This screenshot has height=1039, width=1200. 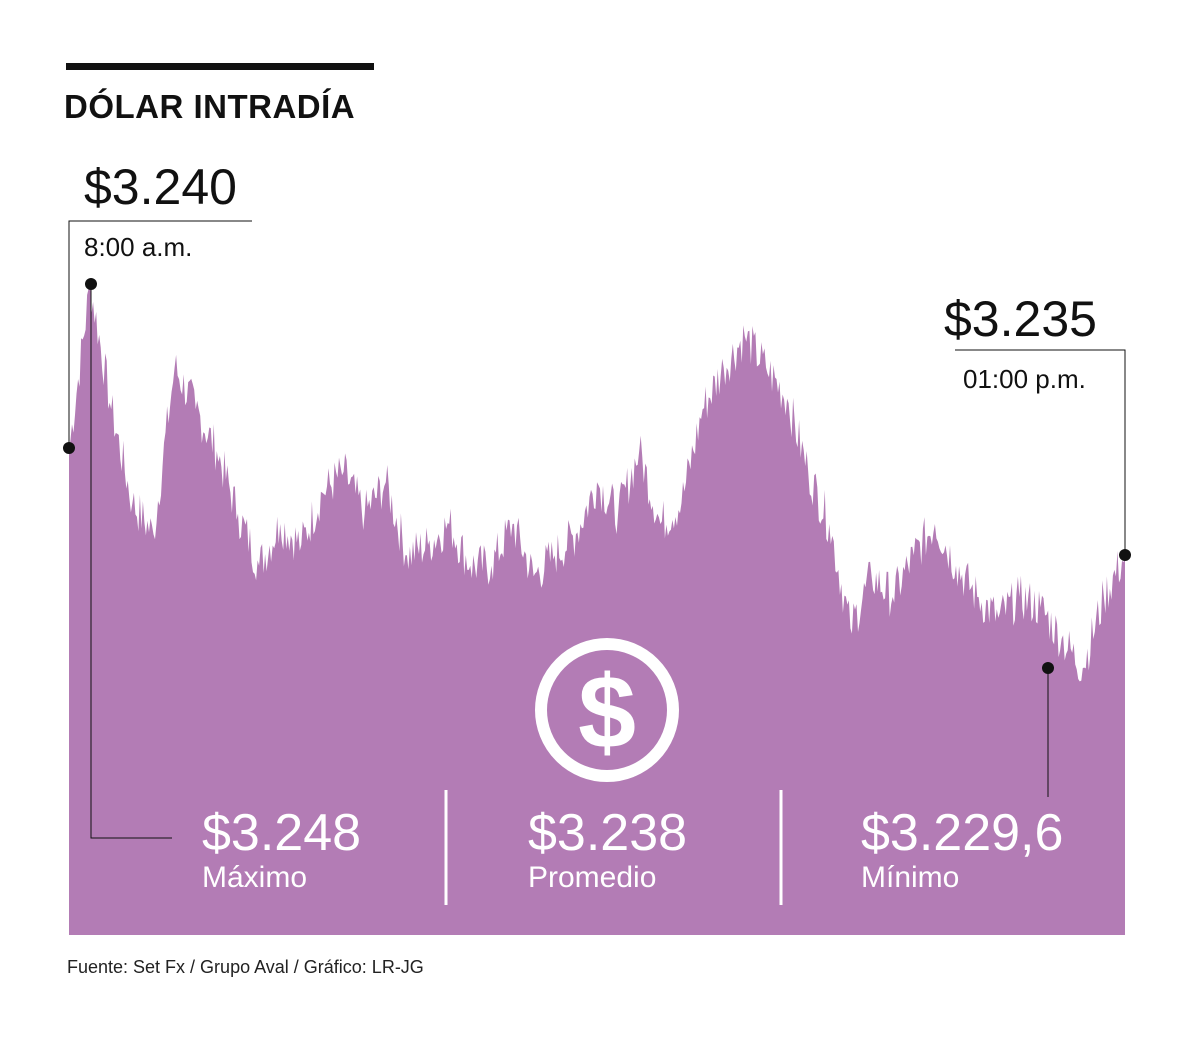 What do you see at coordinates (131, 561) in the screenshot?
I see `max-leader-line` at bounding box center [131, 561].